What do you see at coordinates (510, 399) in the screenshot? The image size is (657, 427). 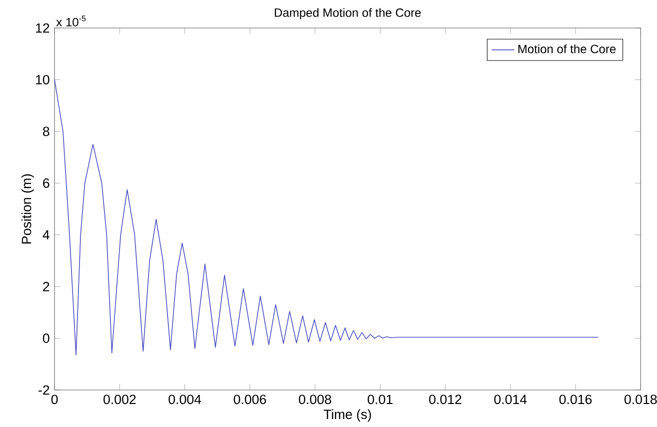 I see `x-tick-label: 0.014` at bounding box center [510, 399].